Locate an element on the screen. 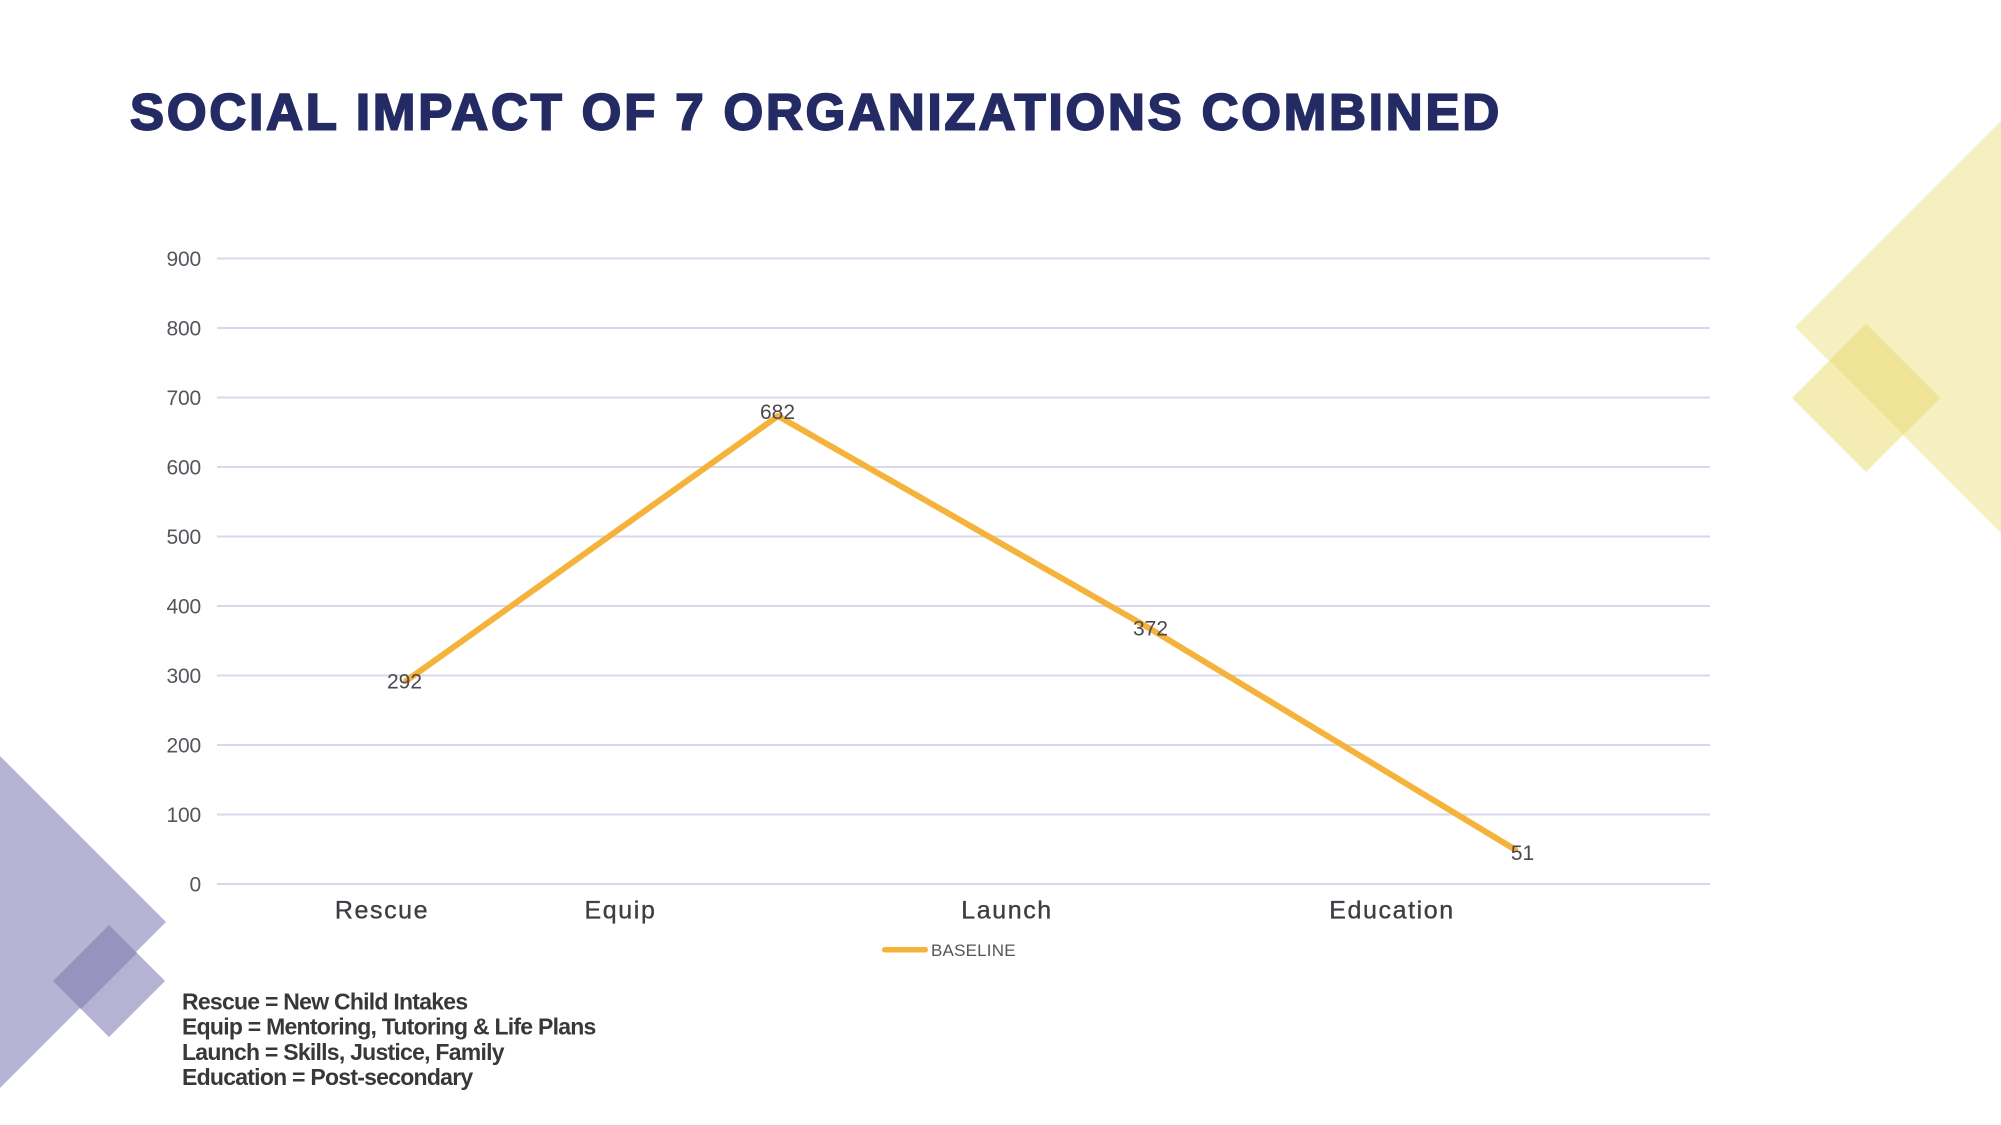 Image resolution: width=2001 pixels, height=1125 pixels. svg-text:Launch = Skills, Justice, Fami: Launch = Skills, Justice, Family is located at coordinates (343, 1052).